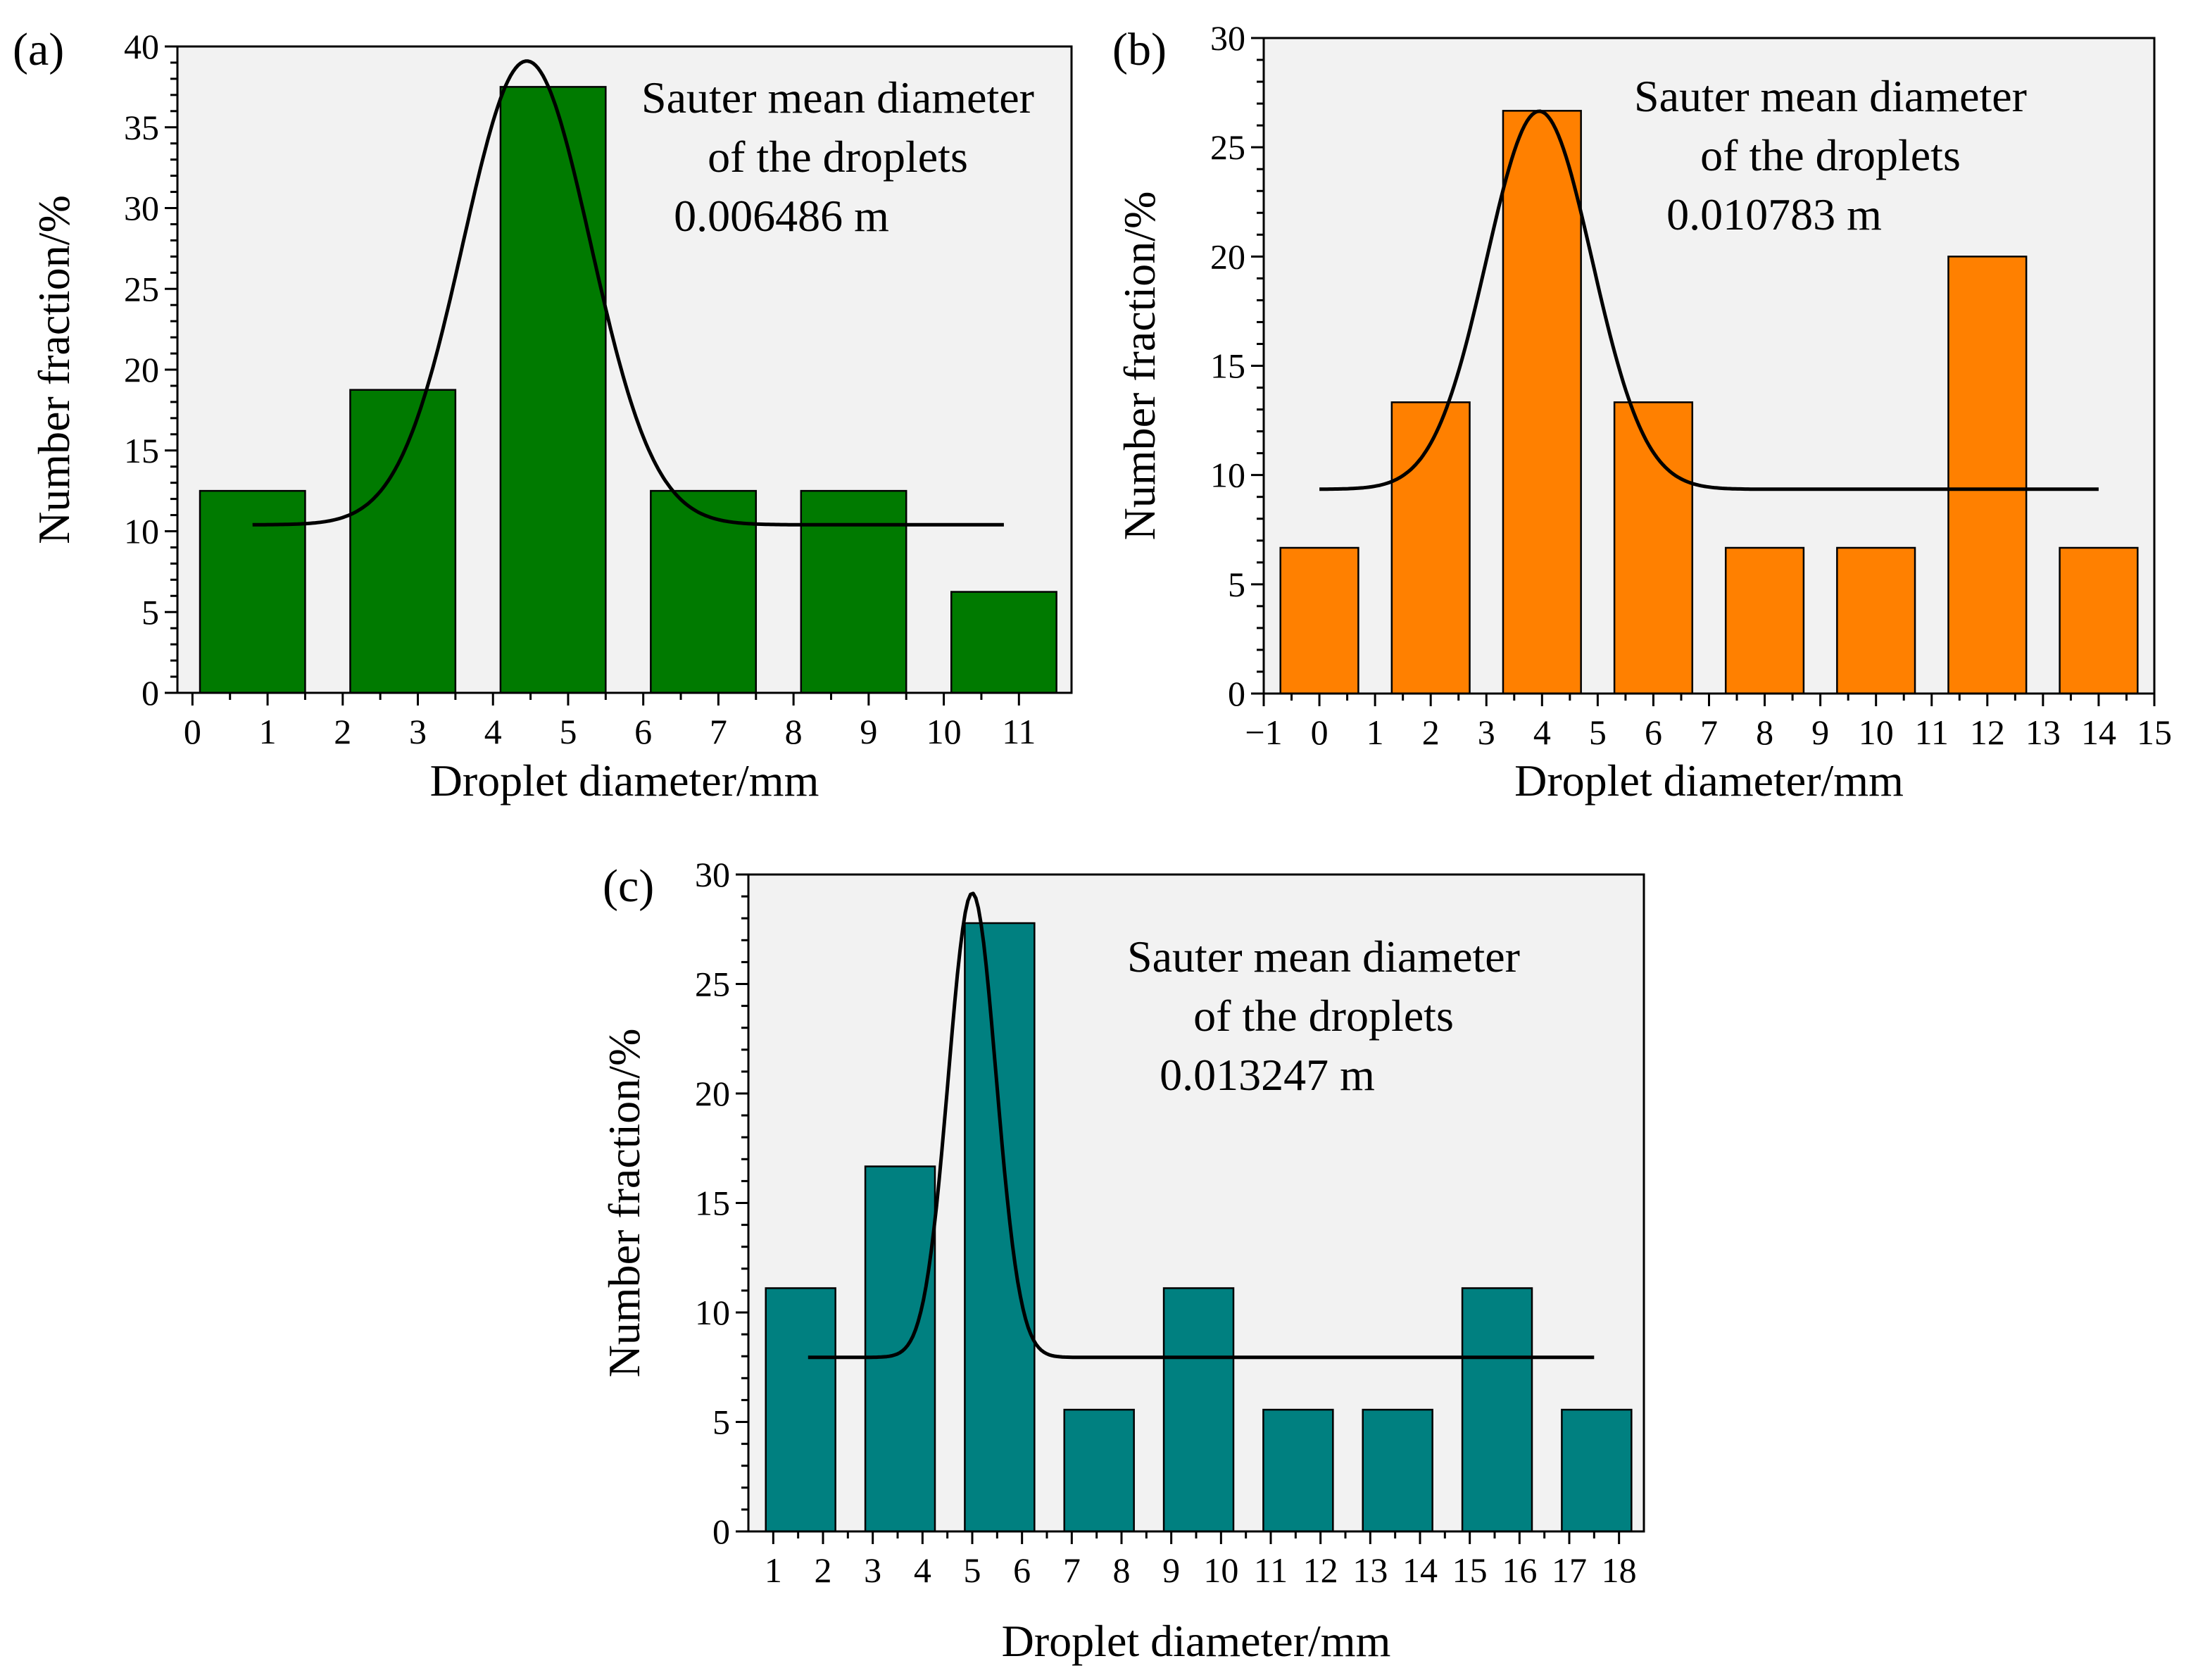 The height and width of the screenshot is (1680, 2186). Describe the element at coordinates (1267, 1075) in the screenshot. I see `annotation-line-3: 0.013247 m` at that location.